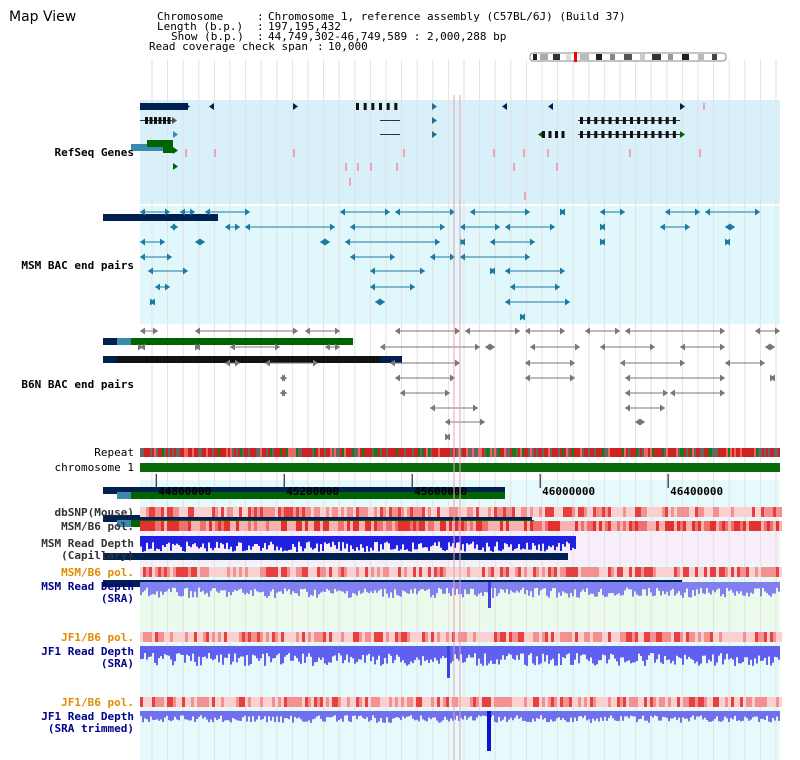 Image resolution: width=800 pixels, height=760 pixels. What do you see at coordinates (114, 452) in the screenshot?
I see `track-label-repeat: Repeat` at bounding box center [114, 452].